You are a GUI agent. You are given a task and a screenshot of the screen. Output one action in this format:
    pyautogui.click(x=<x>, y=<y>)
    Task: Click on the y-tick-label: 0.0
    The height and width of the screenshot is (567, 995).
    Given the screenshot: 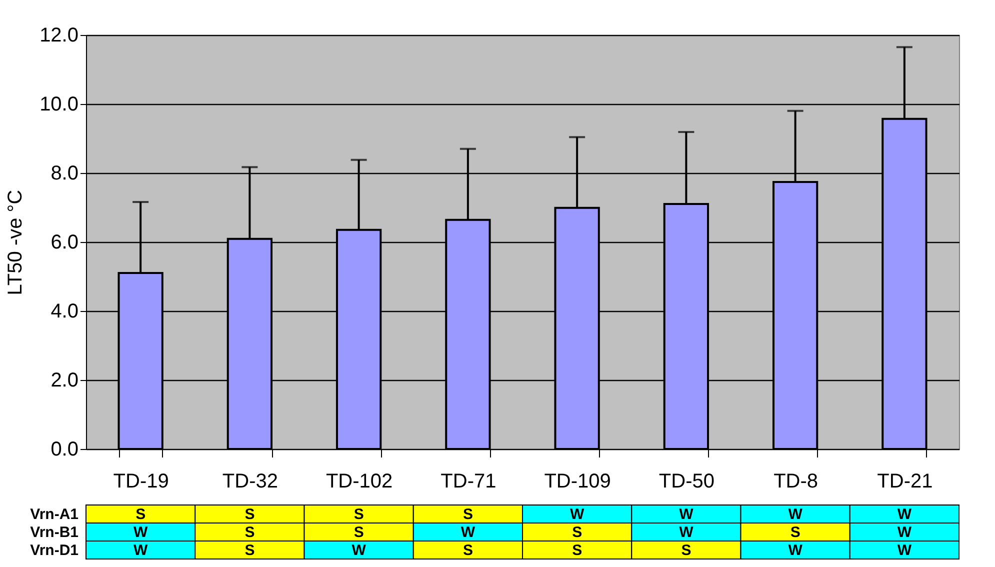 What is the action you would take?
    pyautogui.click(x=64, y=449)
    